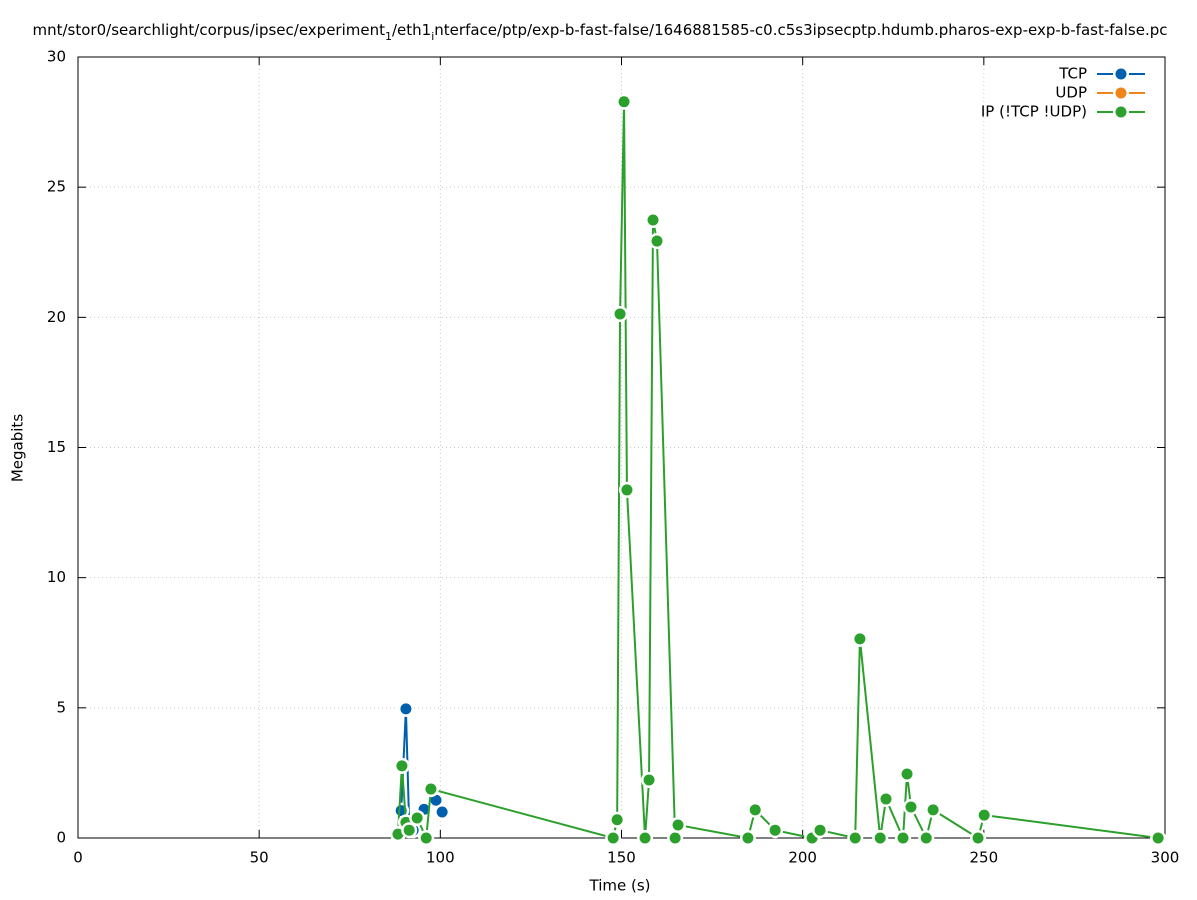 The height and width of the screenshot is (900, 1197). I want to click on legend-label: IP (!TCP !UDP), so click(1034, 112).